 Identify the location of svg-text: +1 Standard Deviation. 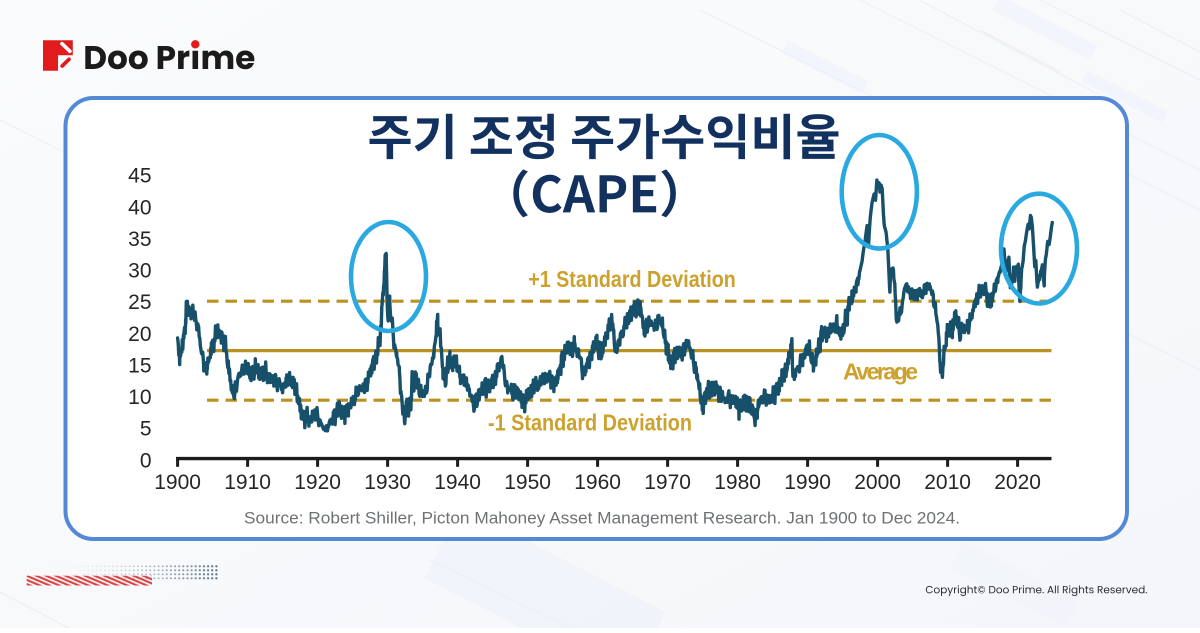
(632, 279).